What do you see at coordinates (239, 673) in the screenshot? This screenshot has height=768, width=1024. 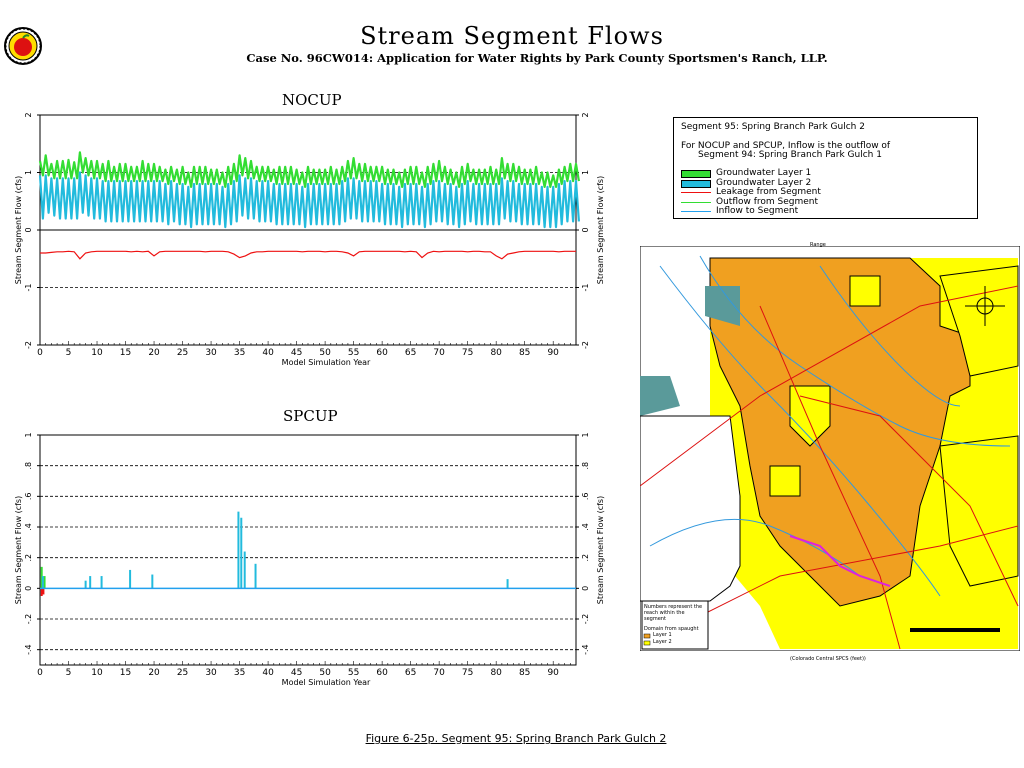 I see `spcup-xtick-label: 35` at bounding box center [239, 673].